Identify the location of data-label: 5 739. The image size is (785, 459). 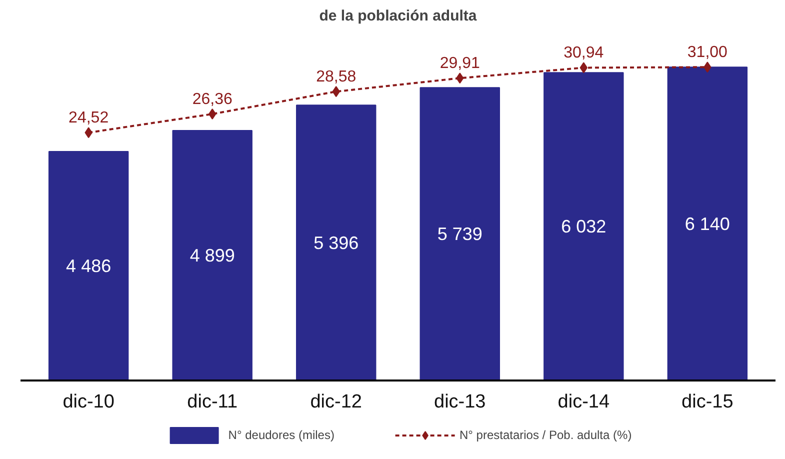
(459, 234).